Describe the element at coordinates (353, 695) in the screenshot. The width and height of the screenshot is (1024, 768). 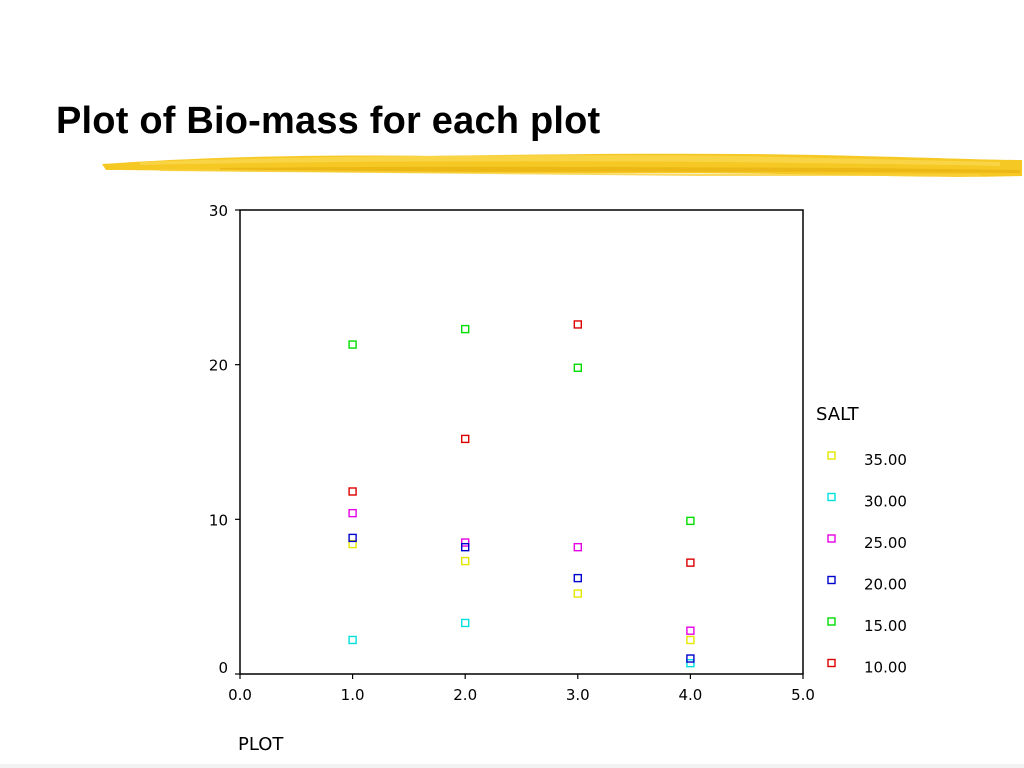
I see `x-tick-label: 1.0` at that location.